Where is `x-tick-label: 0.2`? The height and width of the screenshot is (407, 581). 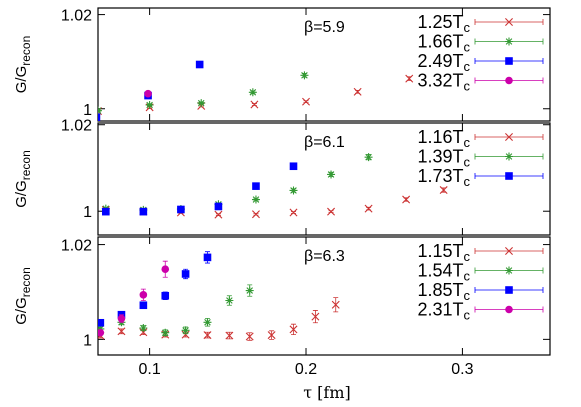
x-tick-label: 0.2 is located at coordinates (306, 369).